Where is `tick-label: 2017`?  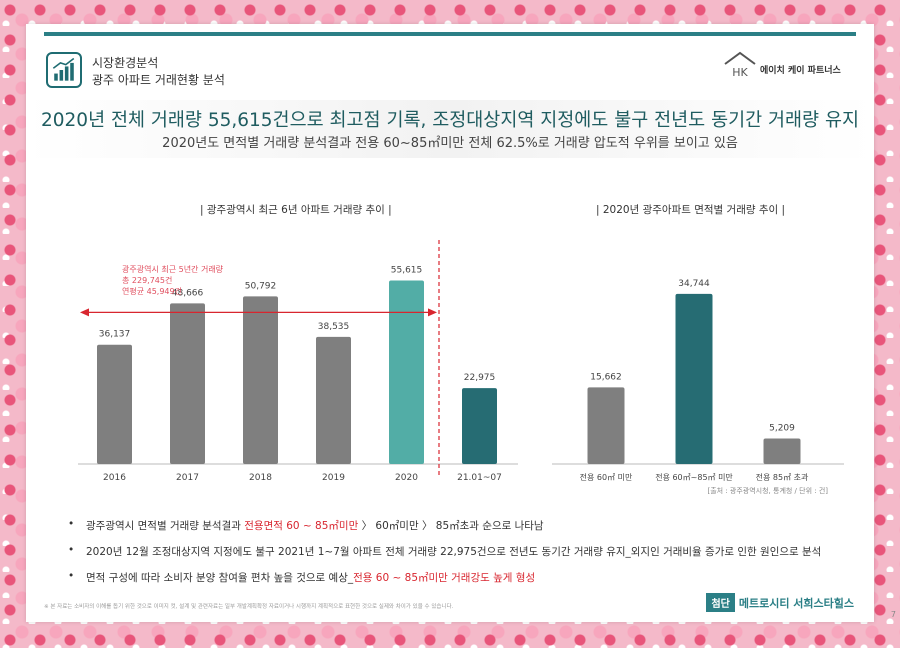 tick-label: 2017 is located at coordinates (187, 478).